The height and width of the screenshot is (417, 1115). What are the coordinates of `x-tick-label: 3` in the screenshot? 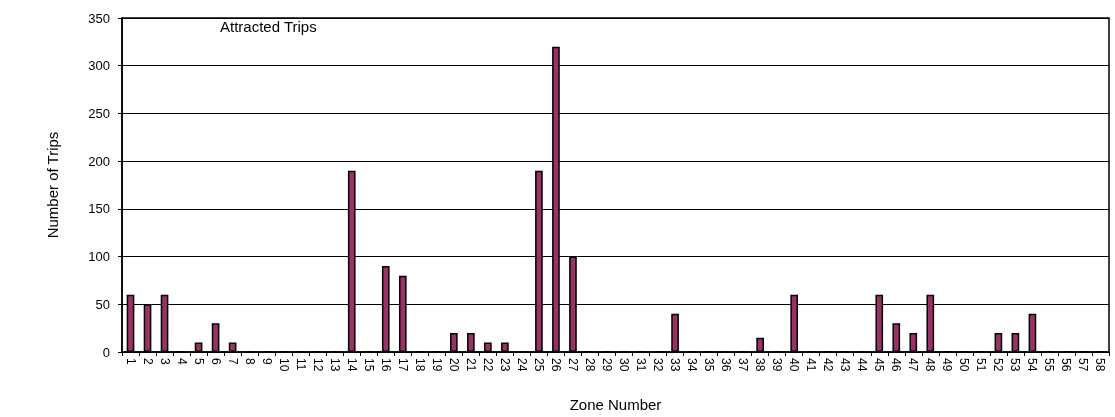 It's located at (164, 361).